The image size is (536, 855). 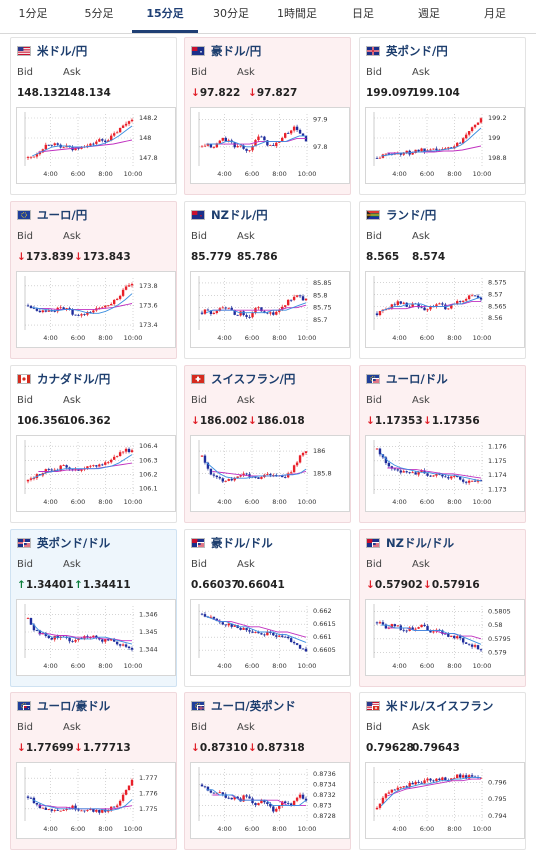 I want to click on pair-title: NZドル/ドル, so click(x=420, y=543).